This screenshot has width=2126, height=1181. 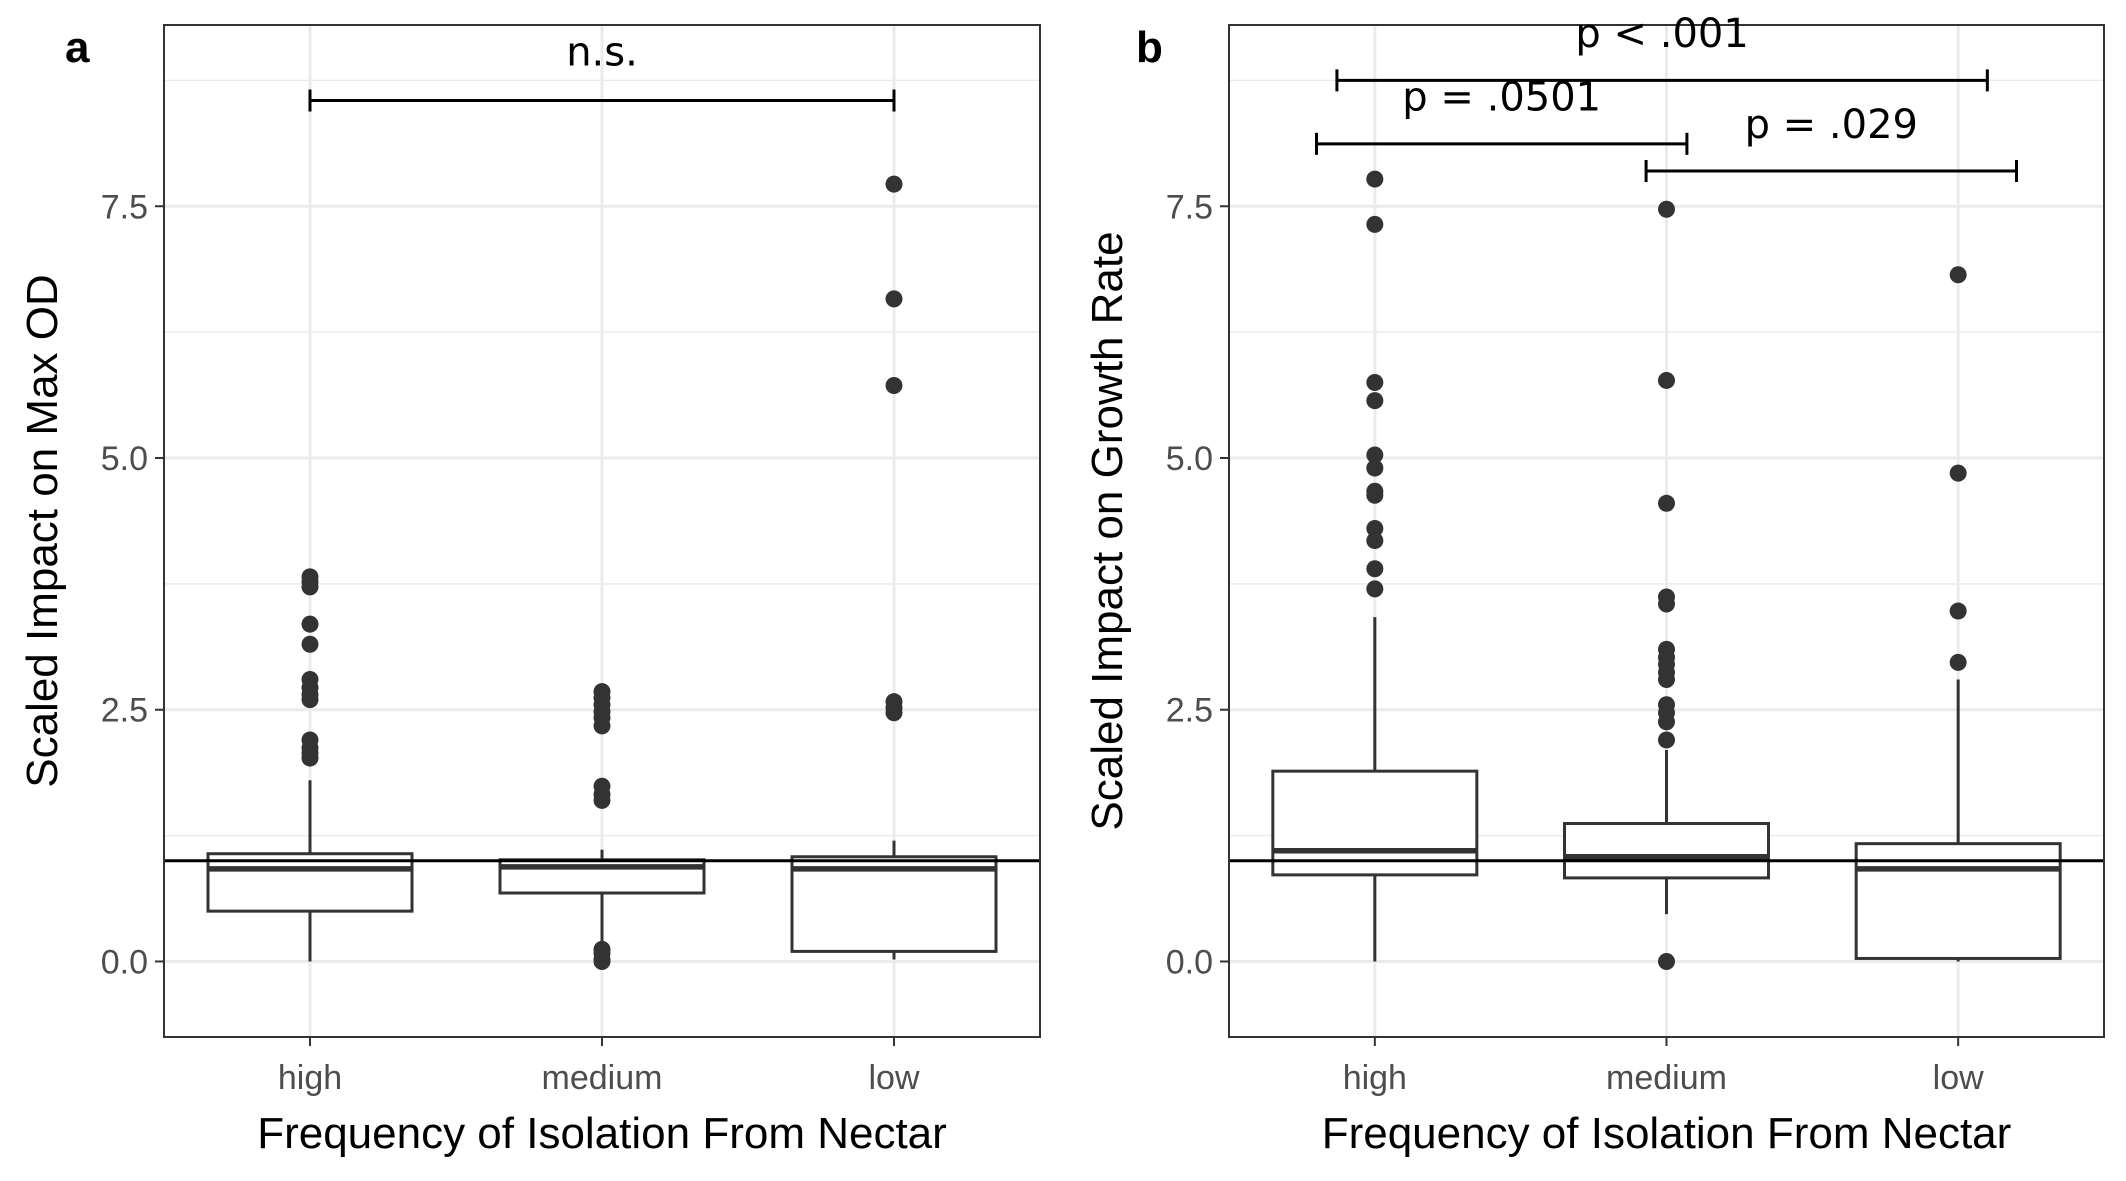 I want to click on panel-letter: a, so click(x=77, y=47).